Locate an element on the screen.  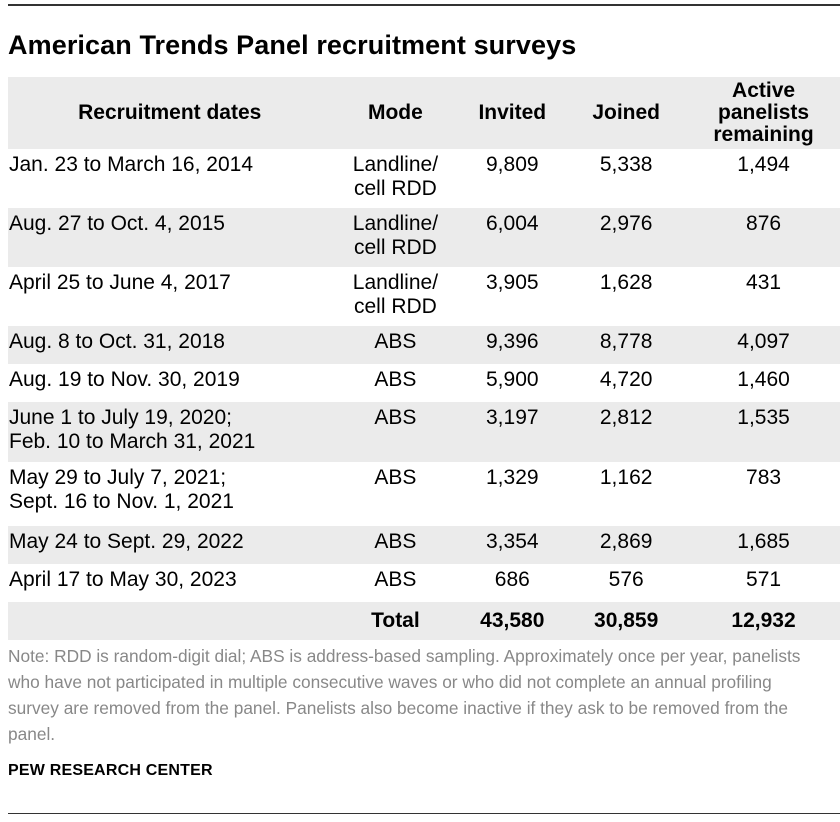
cell-joined-text: 2,869 is located at coordinates (626, 541).